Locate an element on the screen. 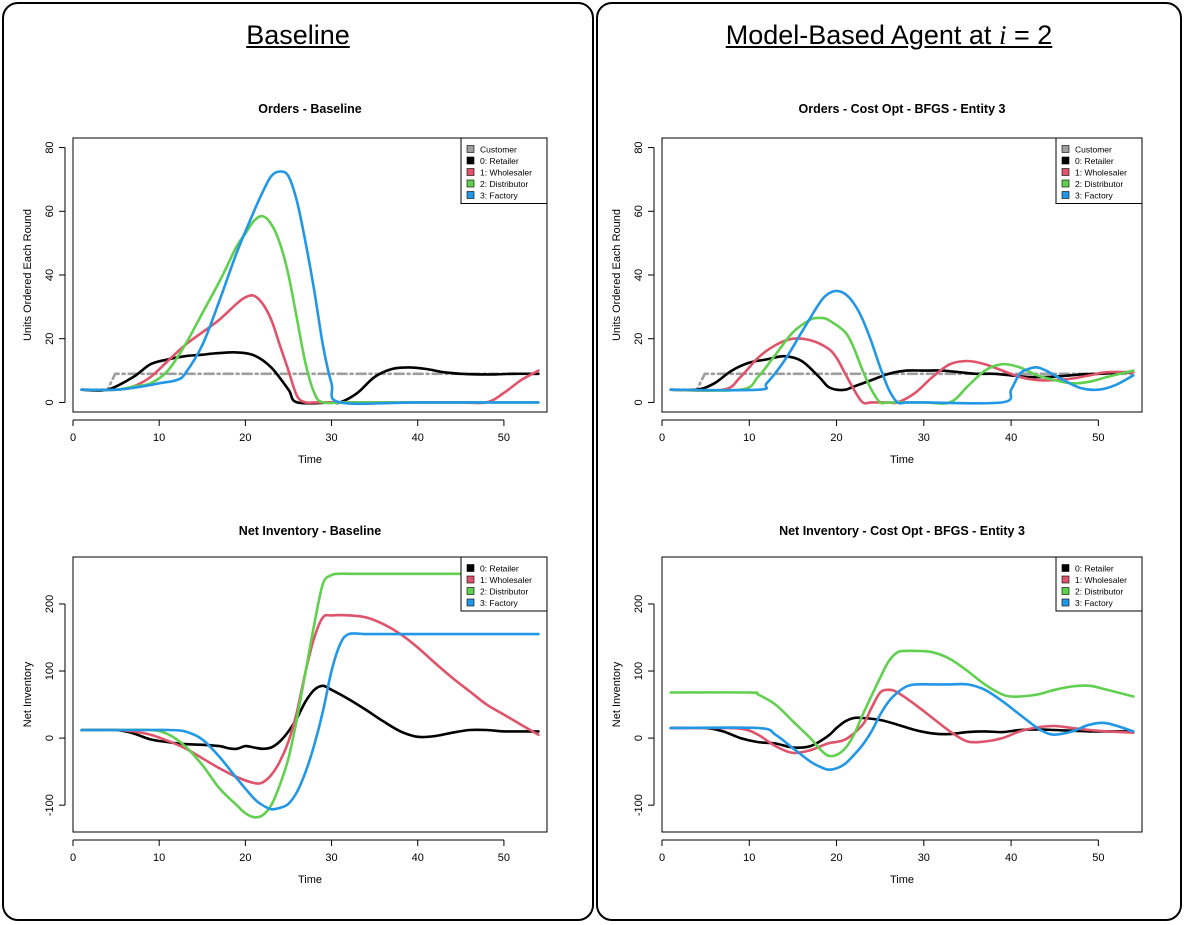 The width and height of the screenshot is (1184, 925). y-tick-label: 40 is located at coordinates (50, 275).